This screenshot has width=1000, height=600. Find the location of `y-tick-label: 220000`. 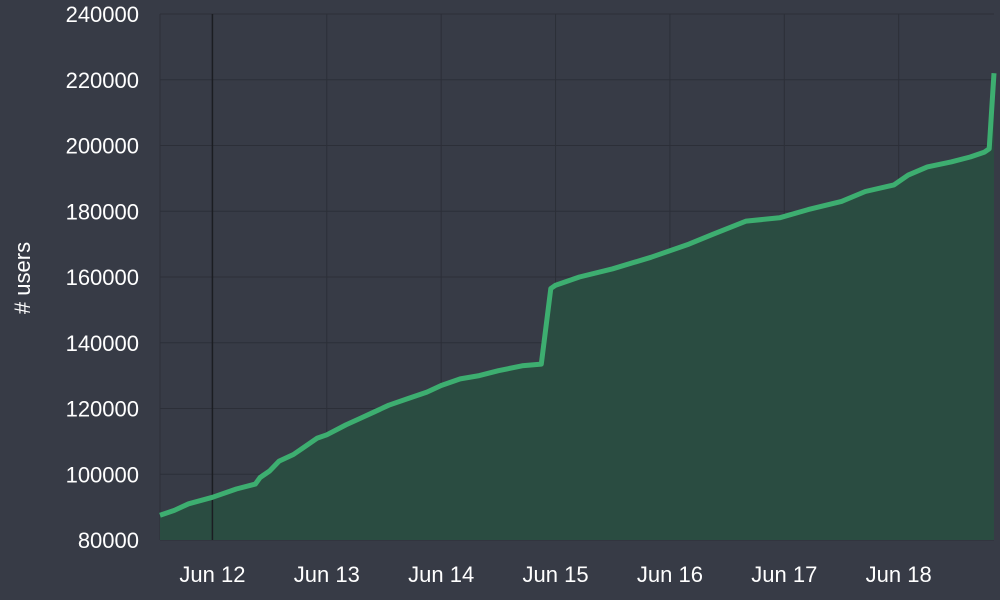

y-tick-label: 220000 is located at coordinates (102, 80).